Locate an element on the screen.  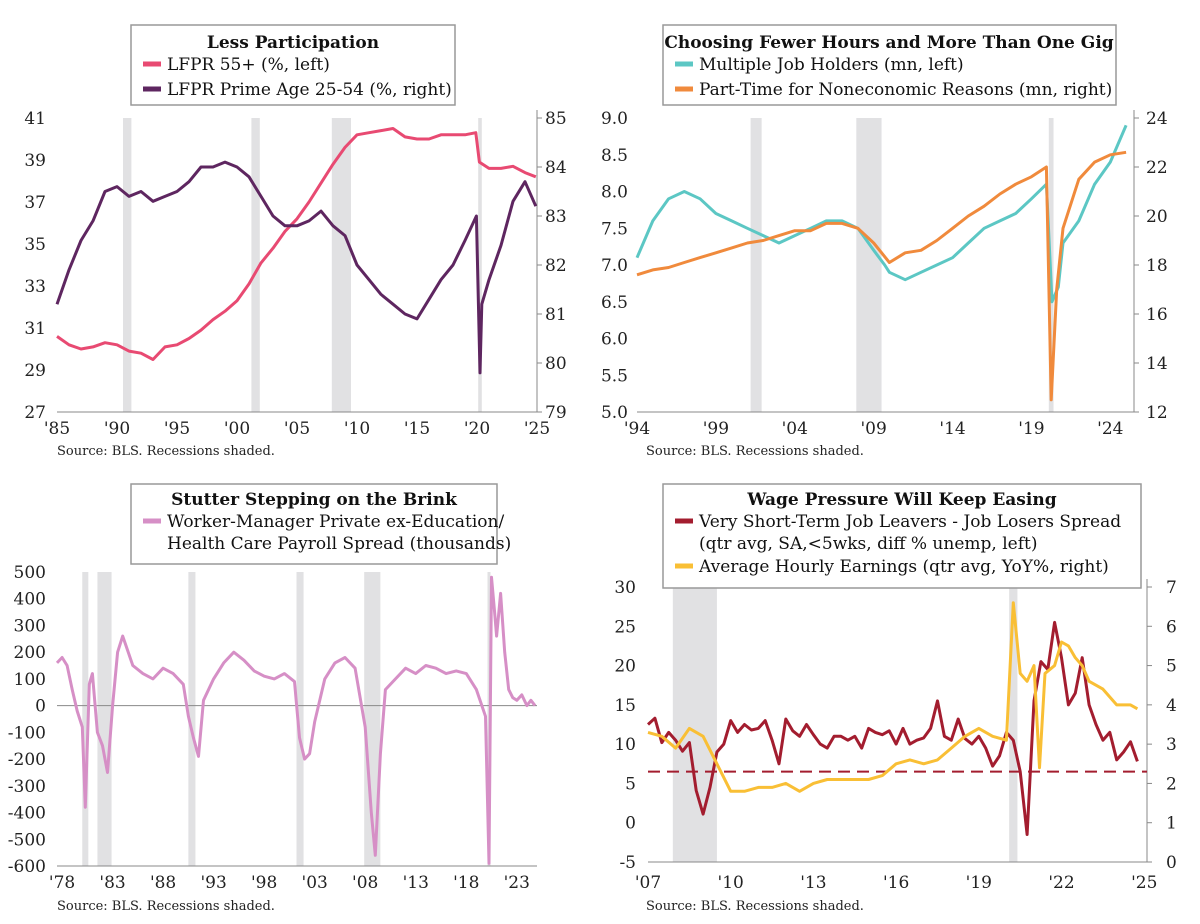
y-left-tick-label: -200 is located at coordinates (27, 760).